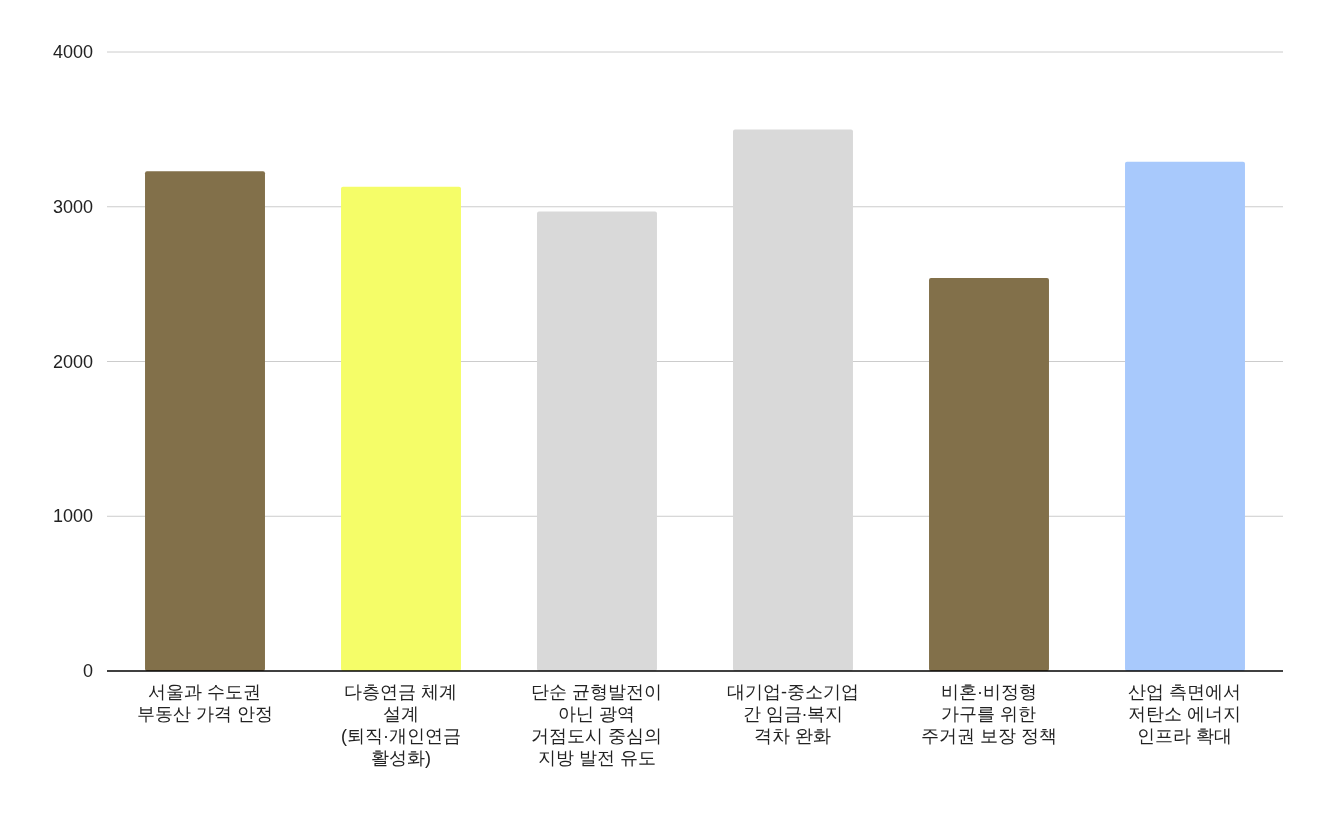  I want to click on x-tick-label: 비혼·비정형 가구를 위한 주거권 보장 정책, so click(989, 714).